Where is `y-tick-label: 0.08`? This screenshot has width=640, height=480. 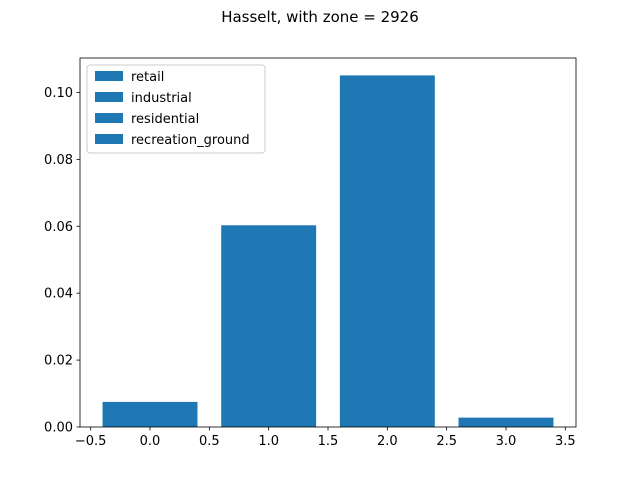 y-tick-label: 0.08 is located at coordinates (58, 160).